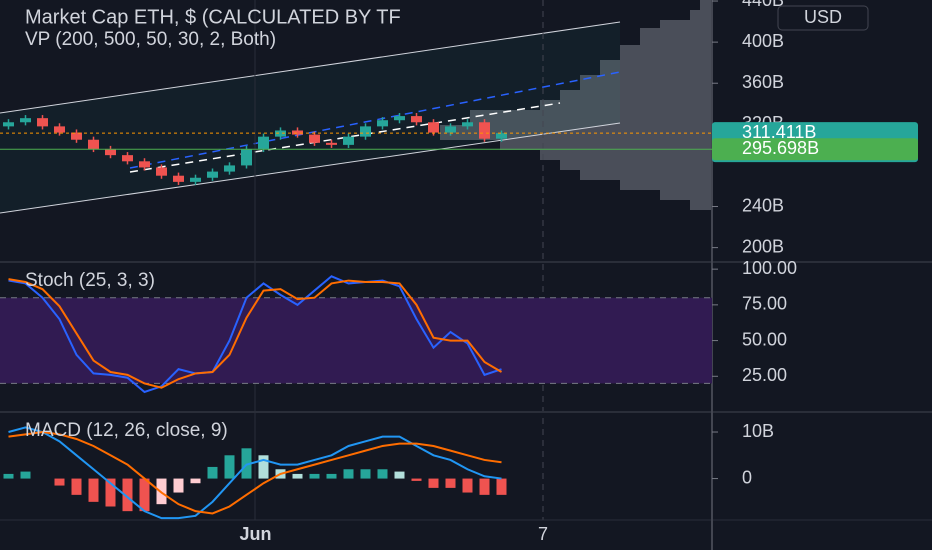  Describe the element at coordinates (543, 534) in the screenshot. I see `x-tick-label: 7` at that location.